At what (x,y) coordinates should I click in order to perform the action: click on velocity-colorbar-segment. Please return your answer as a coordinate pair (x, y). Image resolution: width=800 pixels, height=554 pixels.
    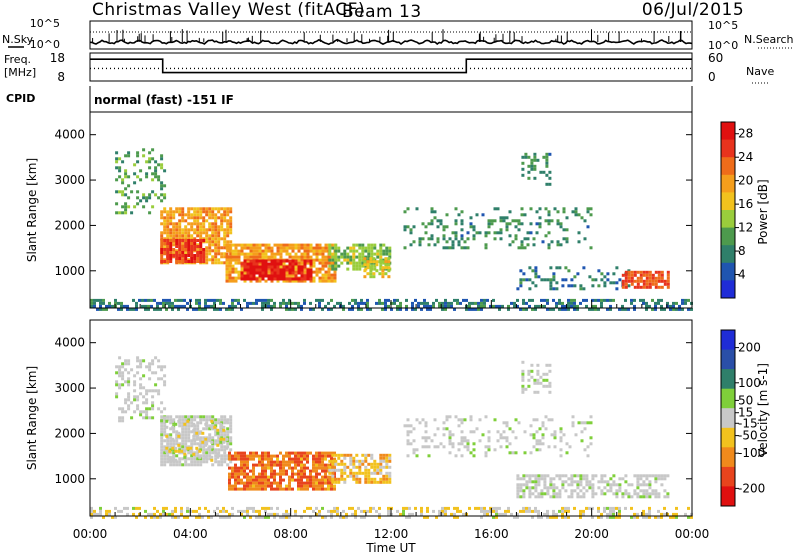
    Looking at the image, I should click on (728, 379).